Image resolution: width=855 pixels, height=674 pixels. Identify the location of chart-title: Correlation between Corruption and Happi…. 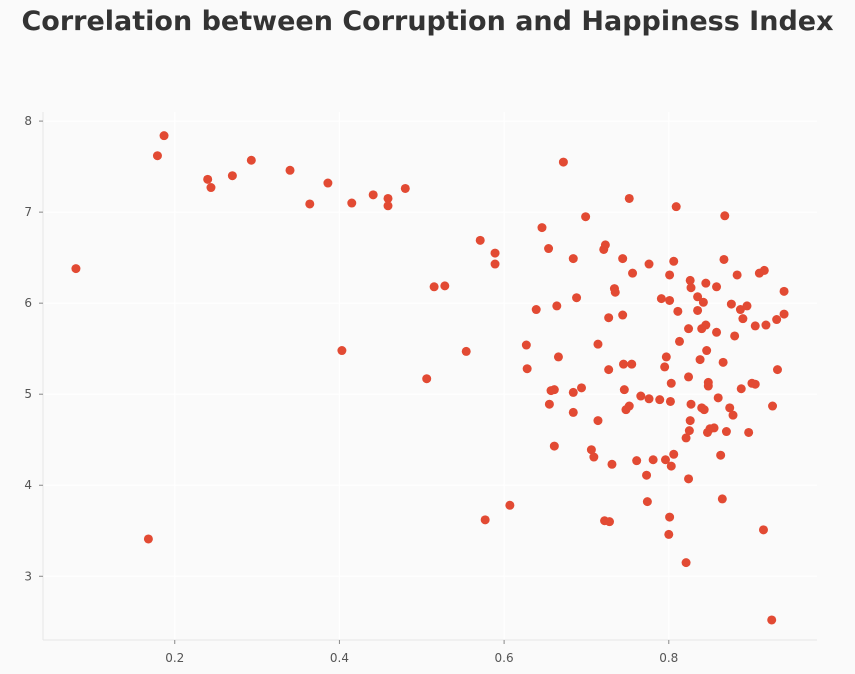
(427, 21).